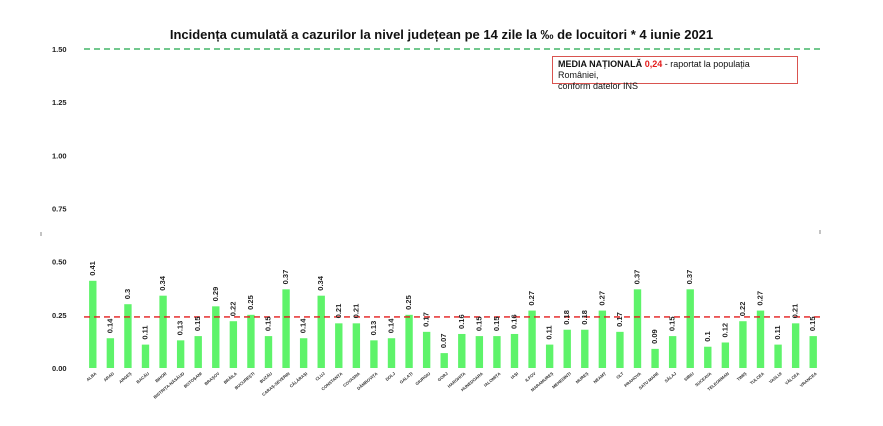 This screenshot has width=883, height=426. What do you see at coordinates (707, 336) in the screenshot?
I see `data-label: 0.1` at bounding box center [707, 336].